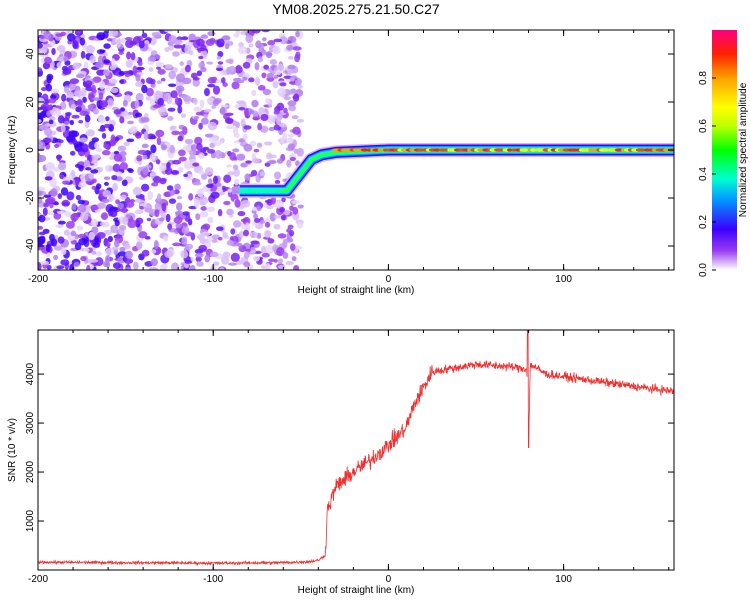 This screenshot has height=600, width=750. I want to click on spectrogram-ytick-label: 0, so click(30, 150).